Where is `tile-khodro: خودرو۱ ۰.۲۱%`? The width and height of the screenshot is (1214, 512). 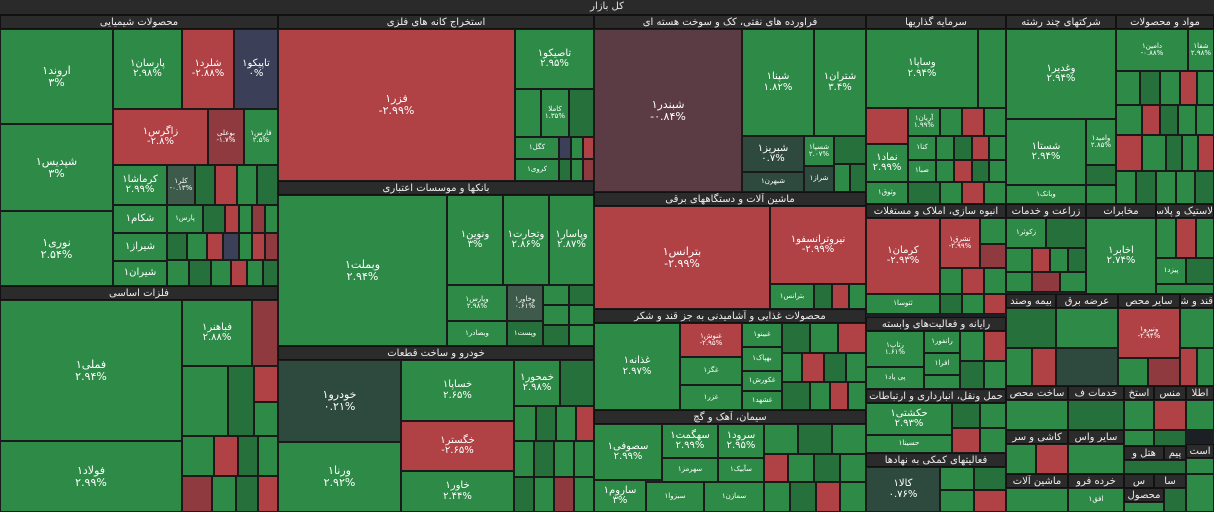 tile-khodro: خودرو۱ ۰.۲۱% is located at coordinates (339, 401).